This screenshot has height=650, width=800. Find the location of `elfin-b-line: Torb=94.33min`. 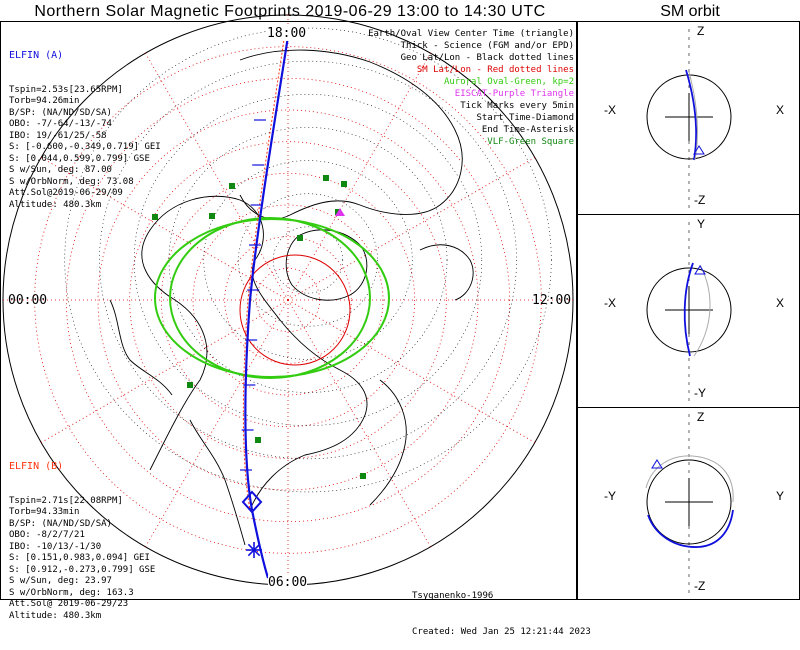

elfin-b-line: Torb=94.33min is located at coordinates (44, 512).